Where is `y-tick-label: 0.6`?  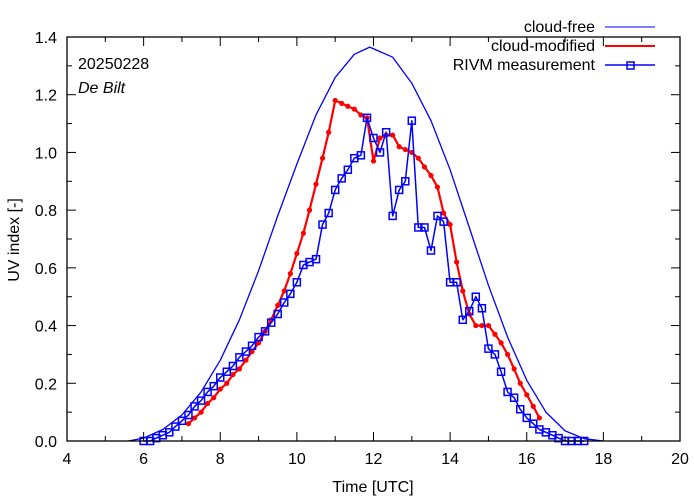
y-tick-label: 0.6 is located at coordinates (46, 269).